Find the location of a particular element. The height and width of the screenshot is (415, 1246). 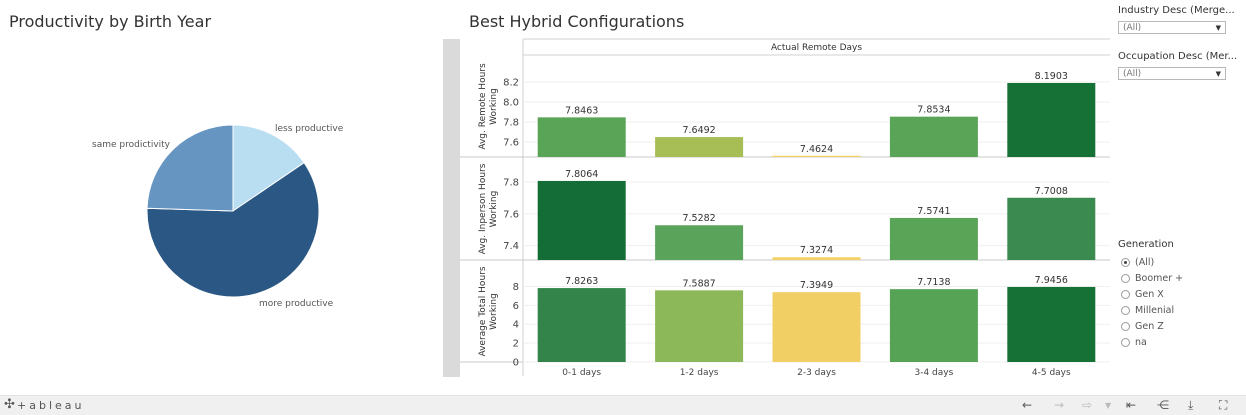

y-tick-label: 7.4 is located at coordinates (511, 246).